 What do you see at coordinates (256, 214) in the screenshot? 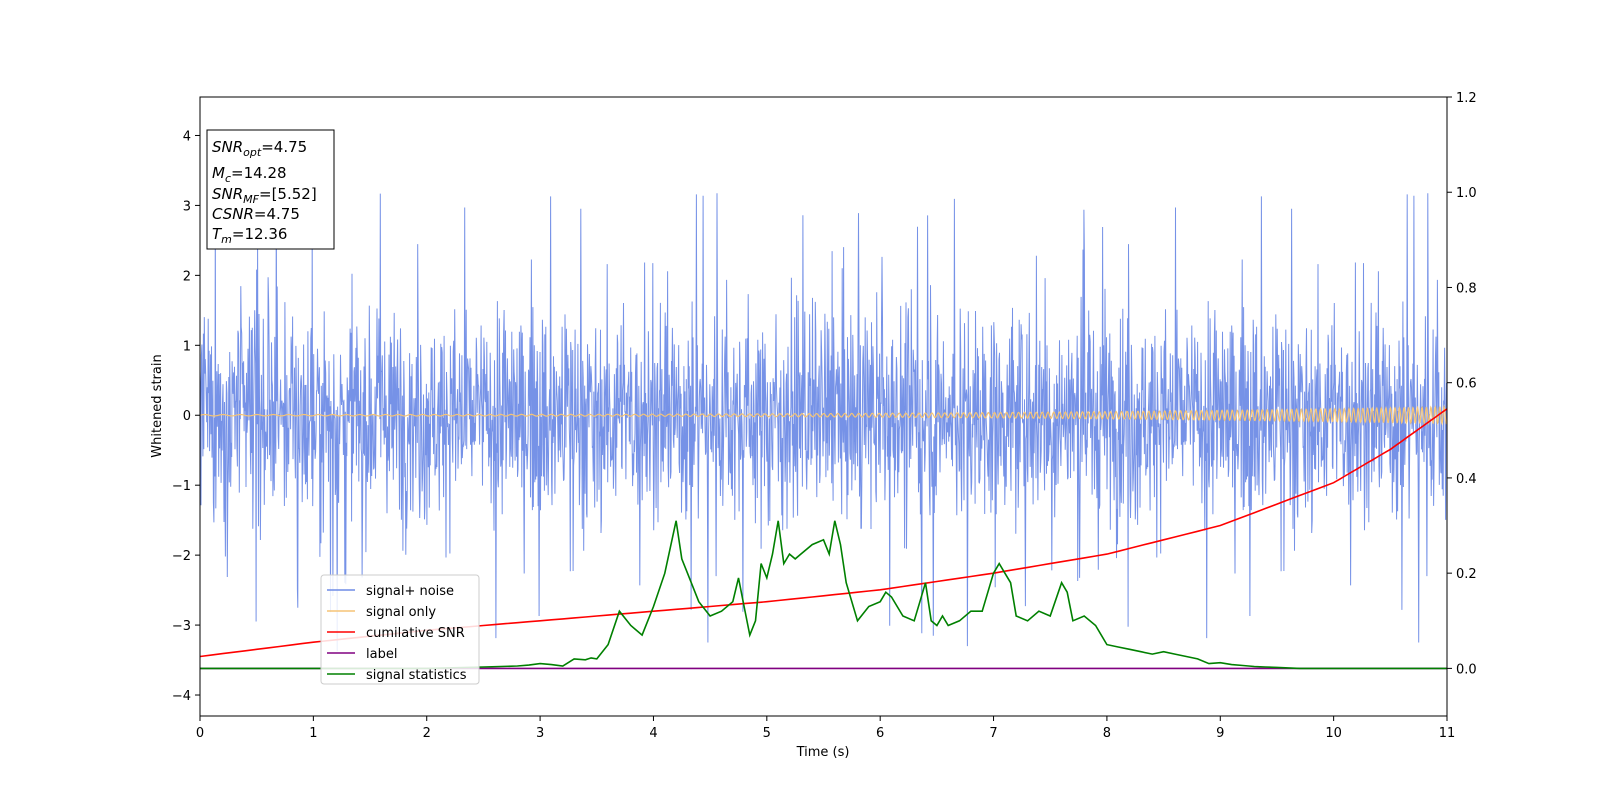
I see `info-csnr: CSNR=4.75` at bounding box center [256, 214].